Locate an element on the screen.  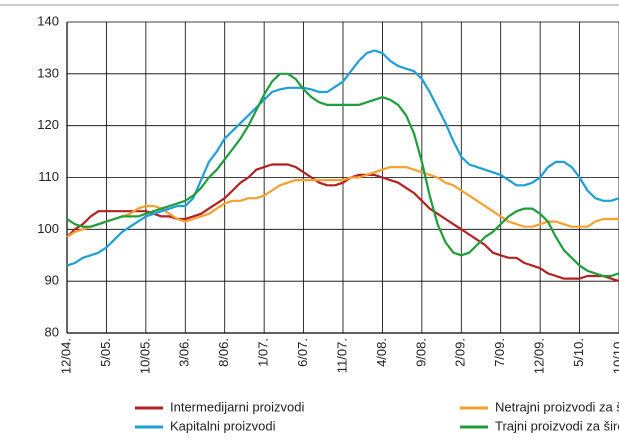
y-tick-label: 110 is located at coordinates (48, 176).